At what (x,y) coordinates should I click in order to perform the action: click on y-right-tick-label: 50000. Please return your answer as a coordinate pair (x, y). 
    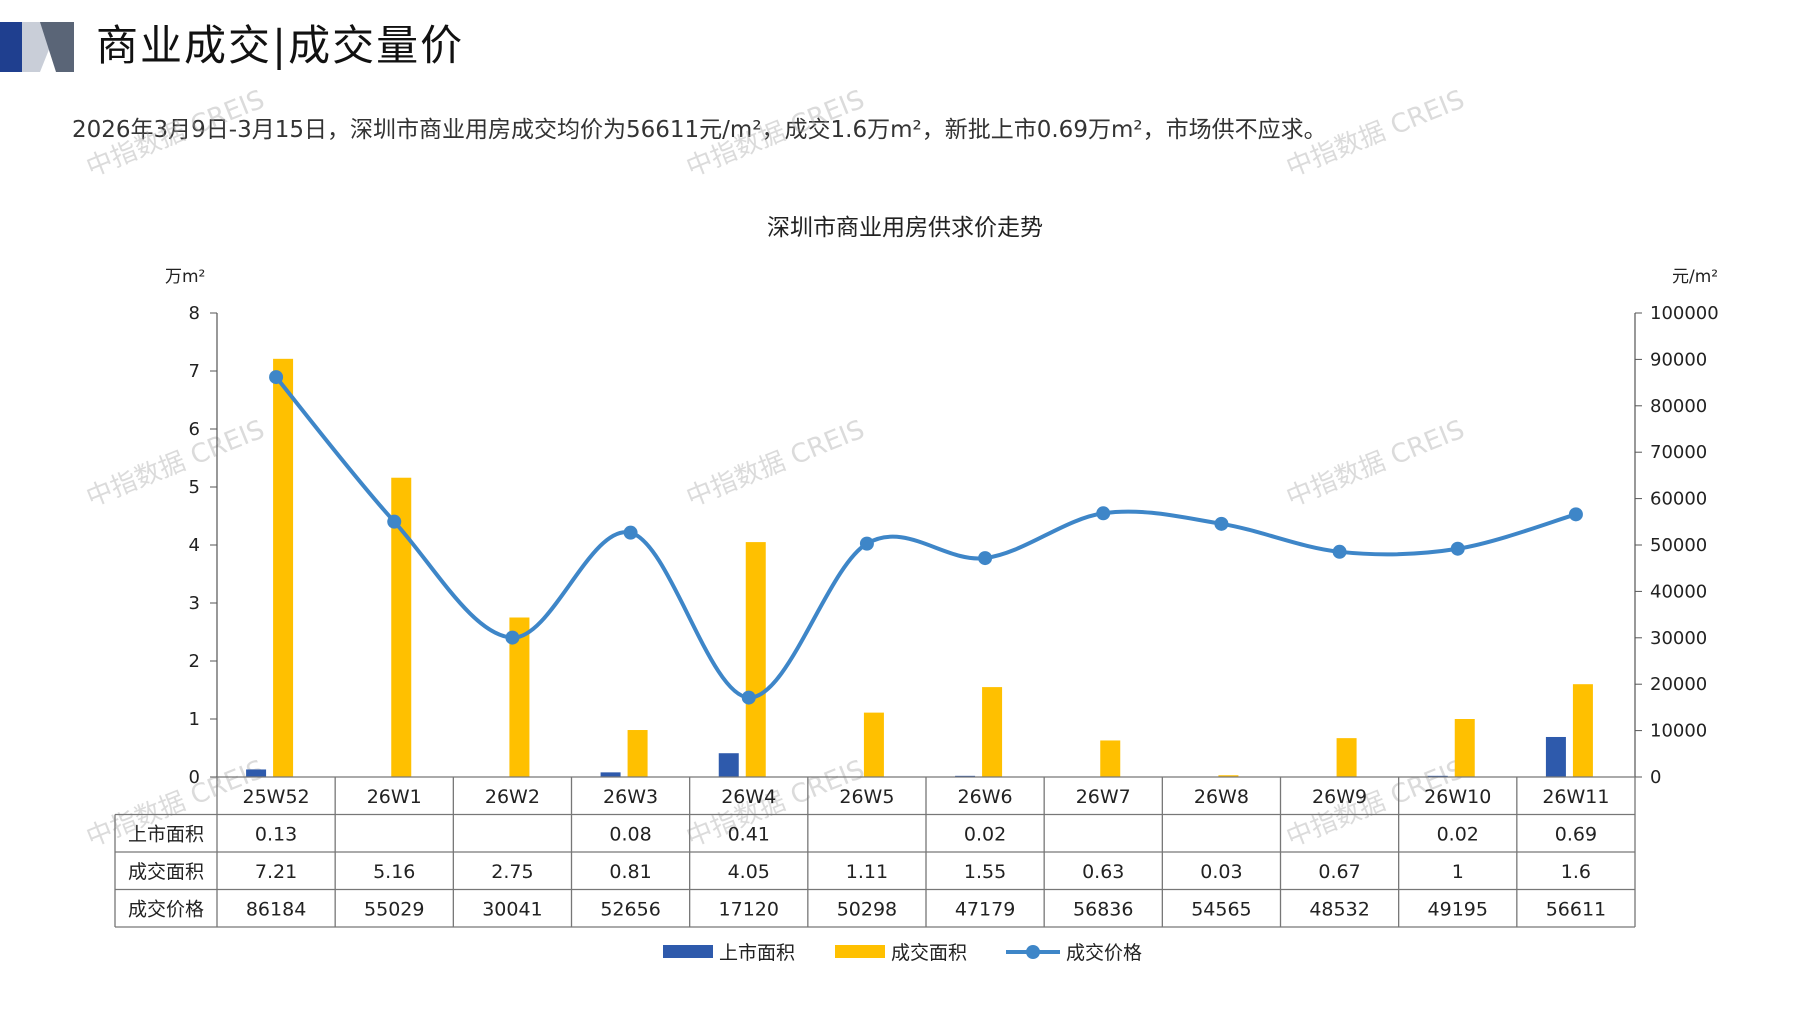
    Looking at the image, I should click on (1678, 545).